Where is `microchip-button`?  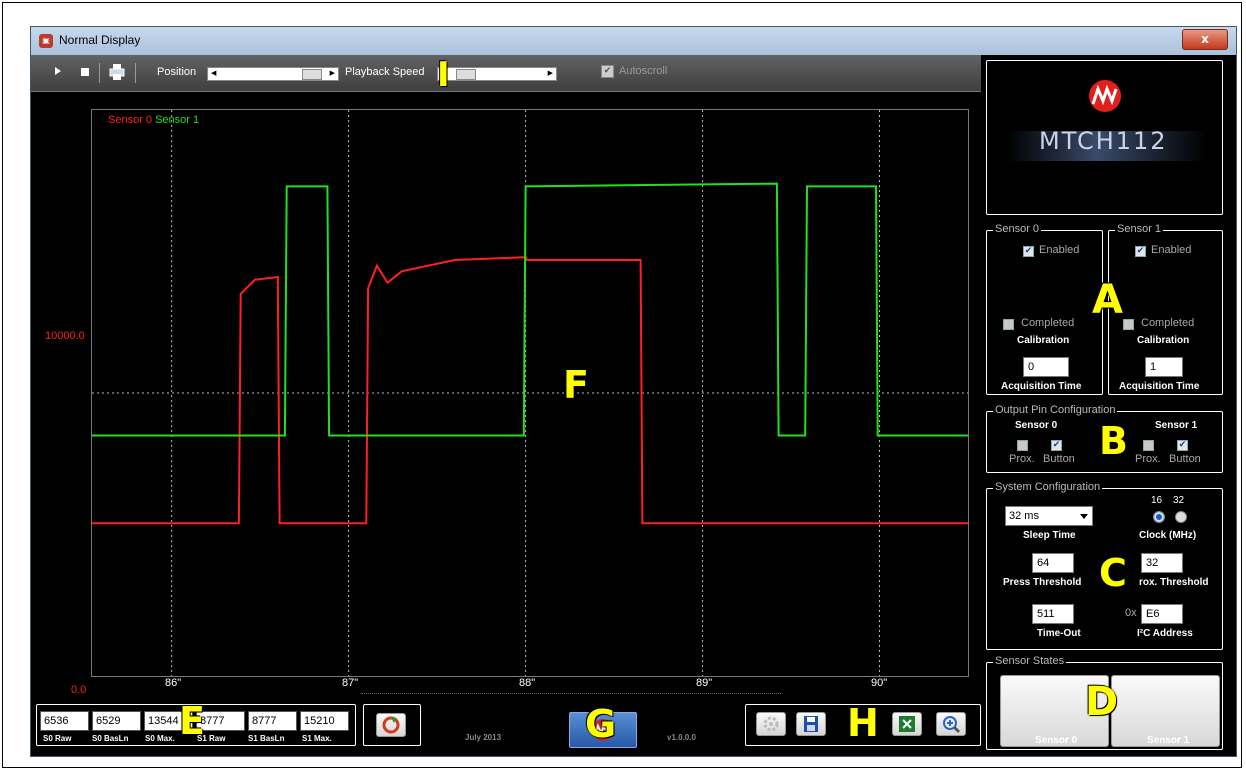
microchip-button is located at coordinates (603, 730).